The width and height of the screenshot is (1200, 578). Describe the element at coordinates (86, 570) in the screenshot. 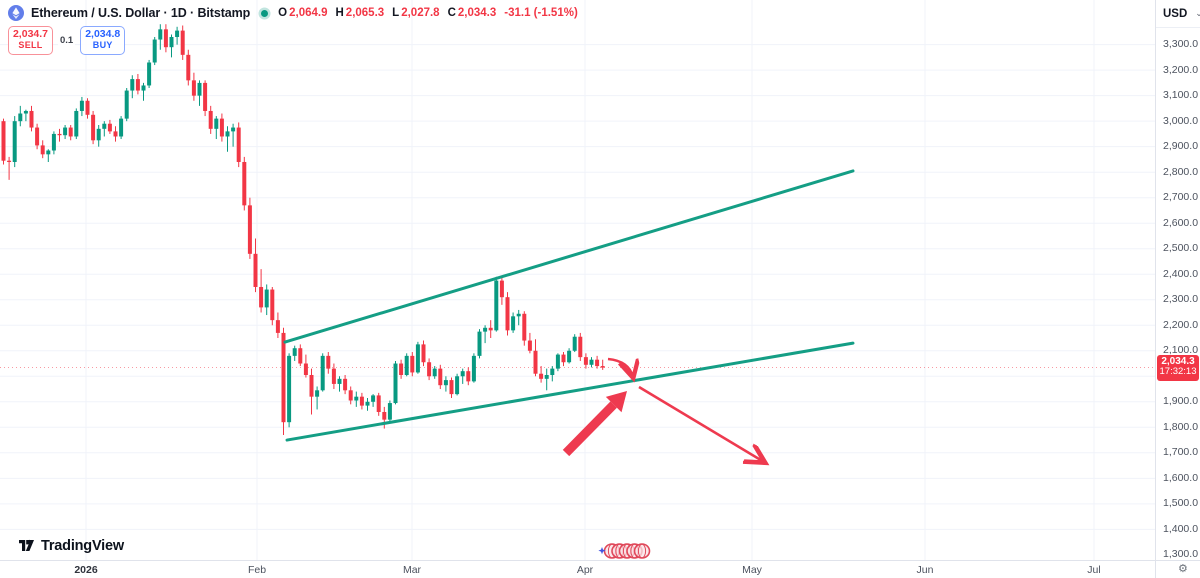

I see `time-tick-label: 2026` at that location.